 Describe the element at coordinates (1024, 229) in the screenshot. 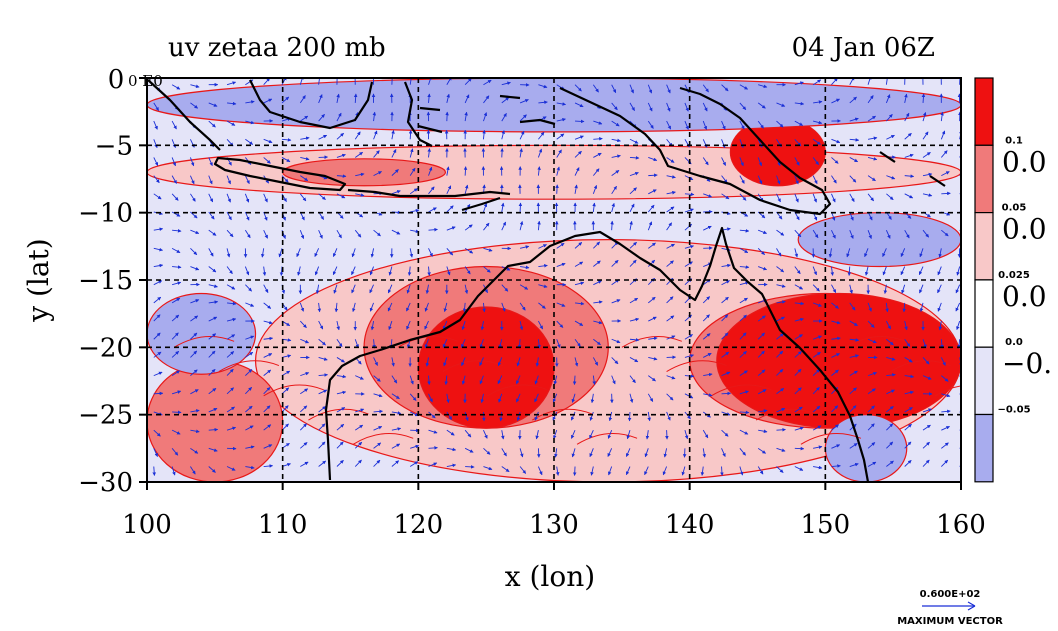

I see `colorbar-value-label: 0.0` at that location.